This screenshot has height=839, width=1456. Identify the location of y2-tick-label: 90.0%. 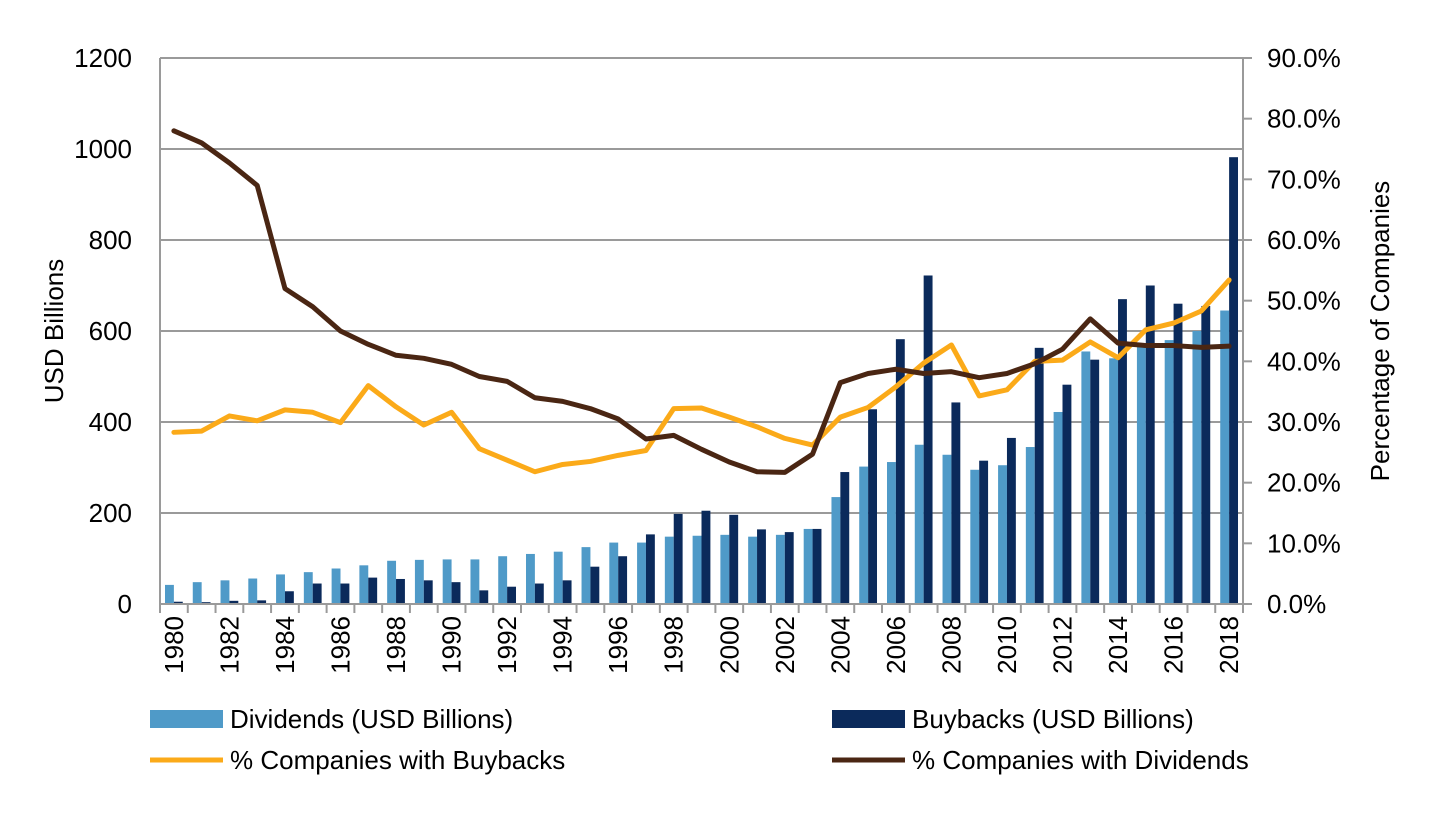
(1304, 58).